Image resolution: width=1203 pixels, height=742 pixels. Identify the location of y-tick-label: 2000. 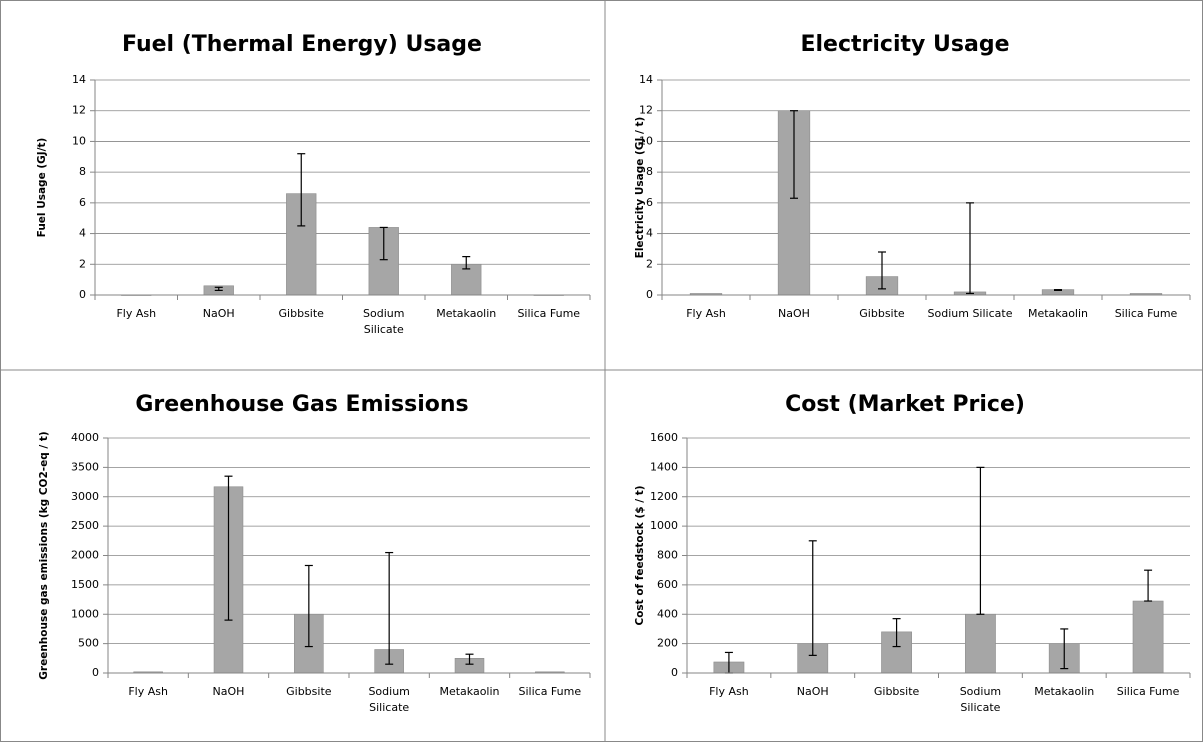
(85, 555).